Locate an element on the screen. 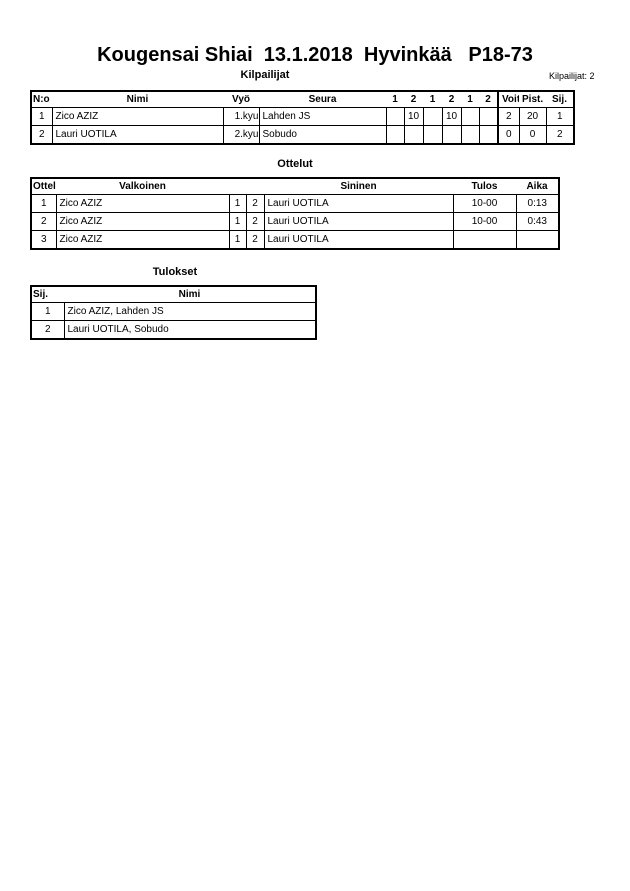 The height and width of the screenshot is (891, 630). column-header: Valkoinen is located at coordinates (142, 186).